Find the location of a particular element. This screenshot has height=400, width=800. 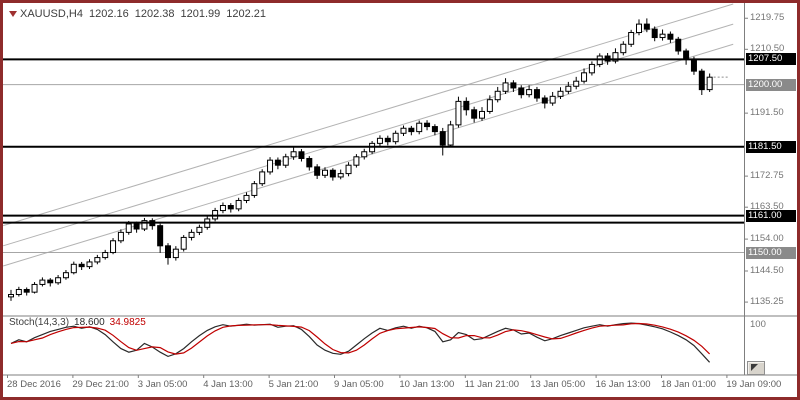

indicator-signal-value: 34.9825 is located at coordinates (127, 322).